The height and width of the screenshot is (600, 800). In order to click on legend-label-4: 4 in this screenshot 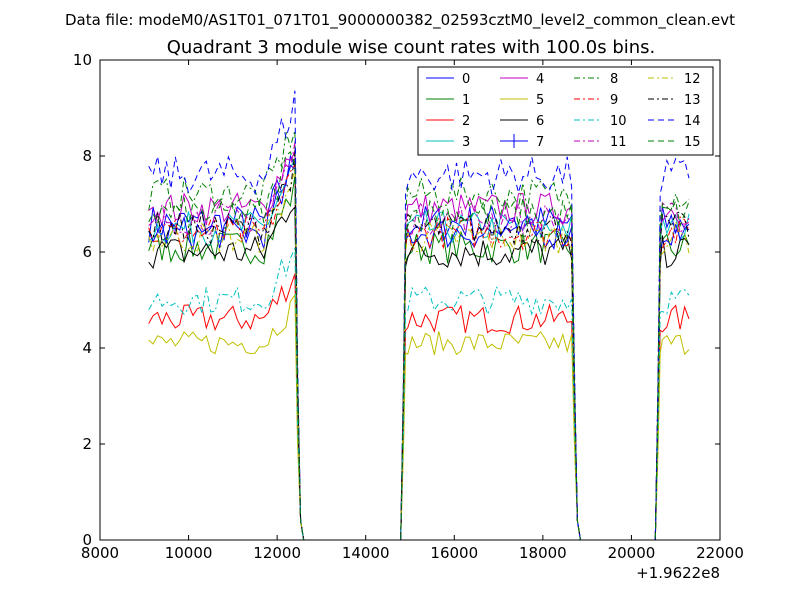, I will do `click(540, 79)`.